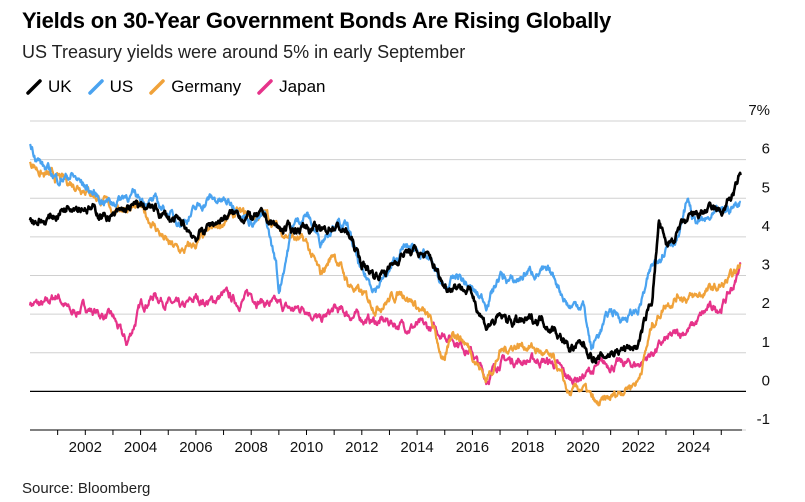  I want to click on x-tick-label: 2012, so click(361, 447).